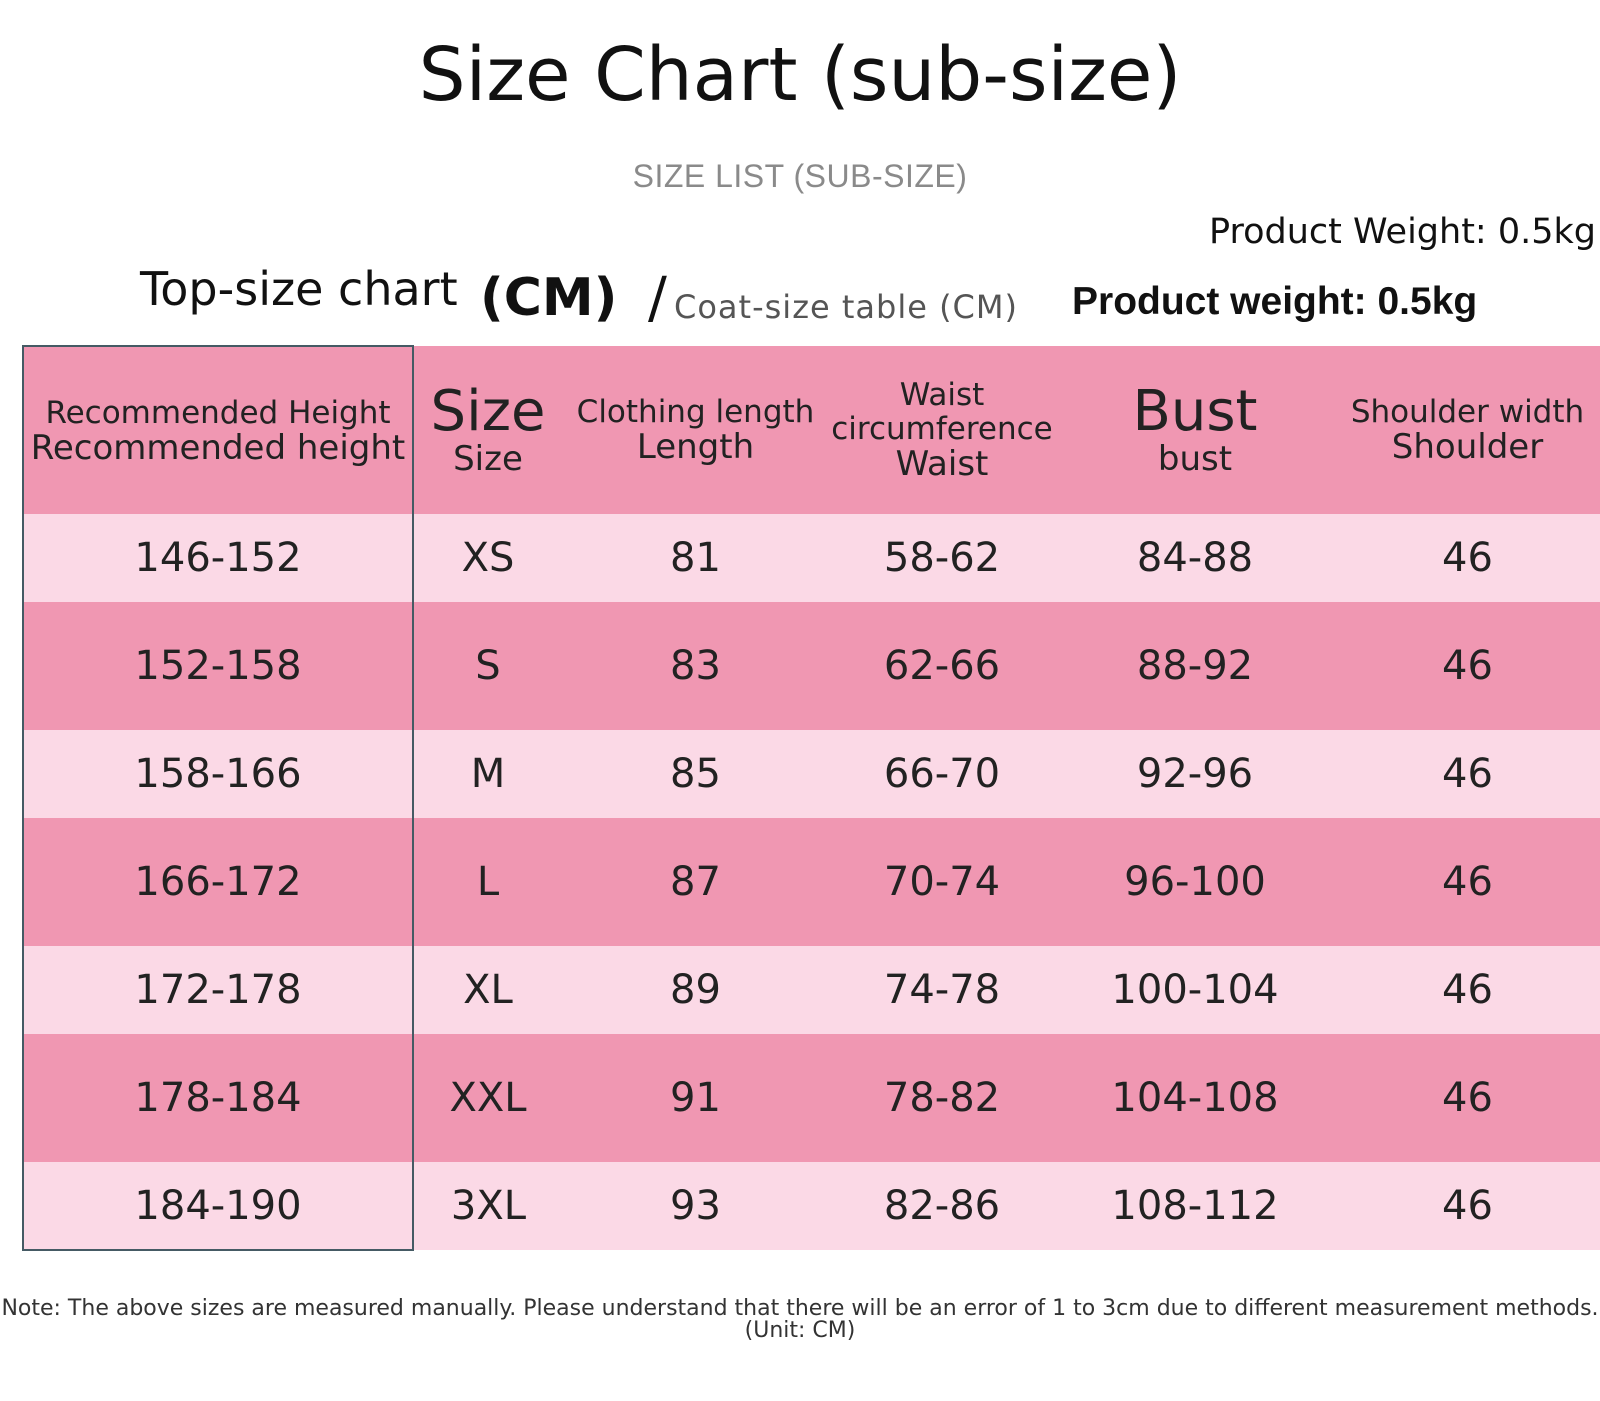 Image resolution: width=1600 pixels, height=1401 pixels. What do you see at coordinates (942, 666) in the screenshot?
I see `table-cell-waist: 62-66` at bounding box center [942, 666].